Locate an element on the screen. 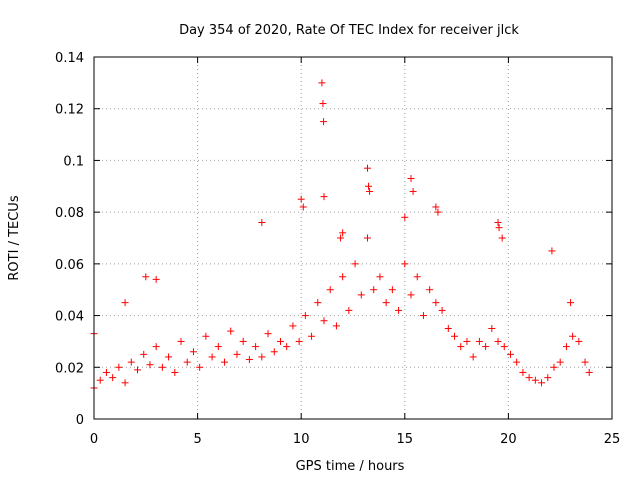 Image resolution: width=640 pixels, height=480 pixels. y-tick-label: 0.1 is located at coordinates (73, 161).